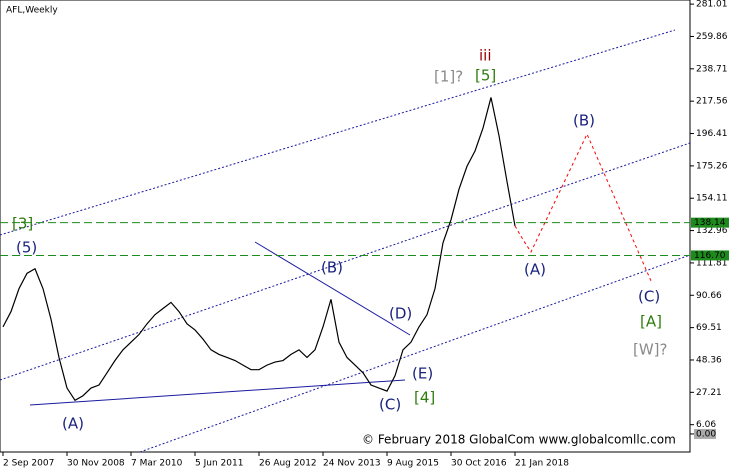 Image resolution: width=732 pixels, height=474 pixels. Describe the element at coordinates (157, 464) in the screenshot. I see `x-tick-label: 7 Mar 2010` at that location.